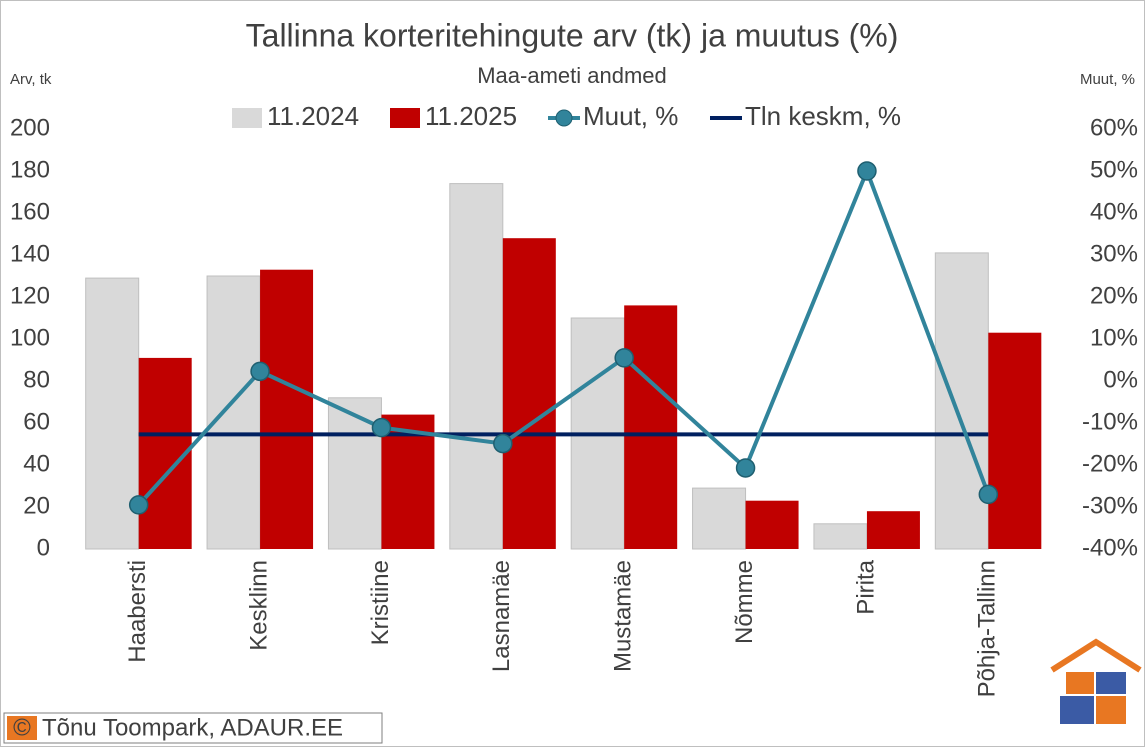 The height and width of the screenshot is (747, 1145). What do you see at coordinates (1110, 463) in the screenshot?
I see `y2-tick-label: -20%` at bounding box center [1110, 463].